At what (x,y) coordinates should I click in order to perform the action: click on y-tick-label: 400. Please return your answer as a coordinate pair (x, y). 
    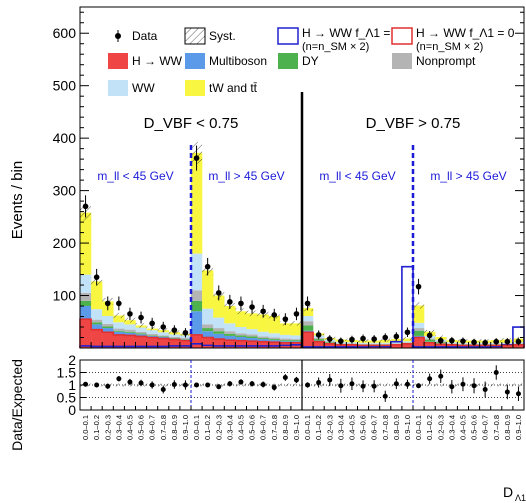
    Looking at the image, I should click on (65, 138).